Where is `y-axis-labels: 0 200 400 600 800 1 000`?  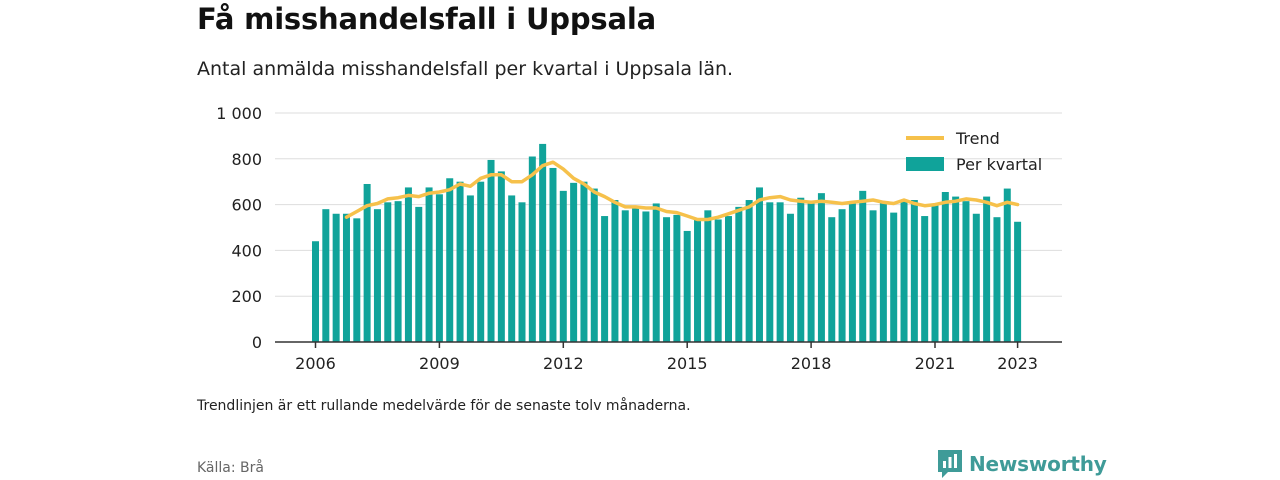 y-axis-labels: 0 200 400 600 800 1 000 is located at coordinates (239, 228).